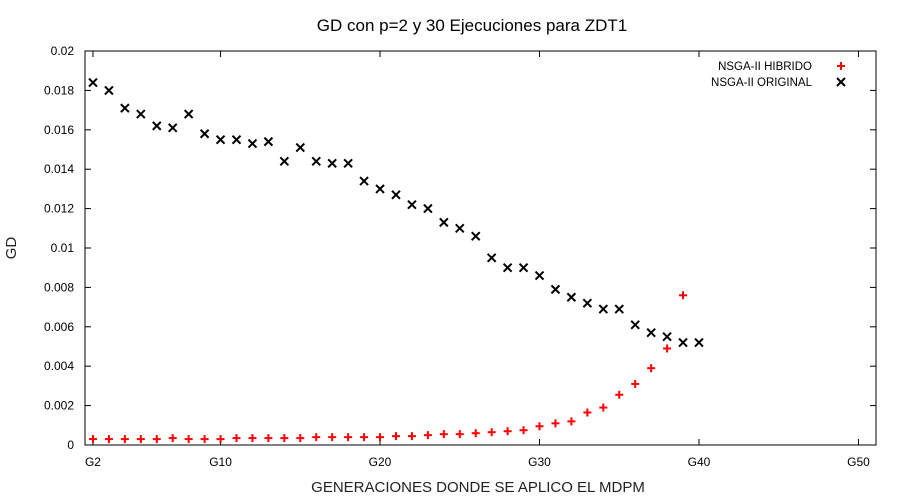 This screenshot has height=500, width=900. What do you see at coordinates (59, 406) in the screenshot?
I see `y-tick-label: 0.002` at bounding box center [59, 406].